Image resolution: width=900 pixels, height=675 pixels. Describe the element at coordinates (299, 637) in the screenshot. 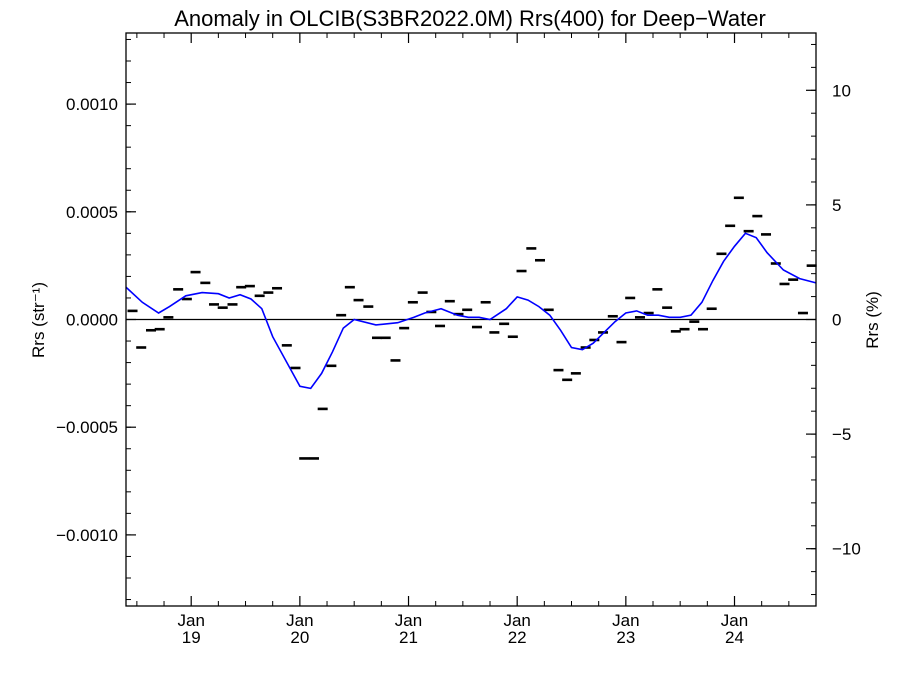

I see `x-tick-label-year: 20` at that location.